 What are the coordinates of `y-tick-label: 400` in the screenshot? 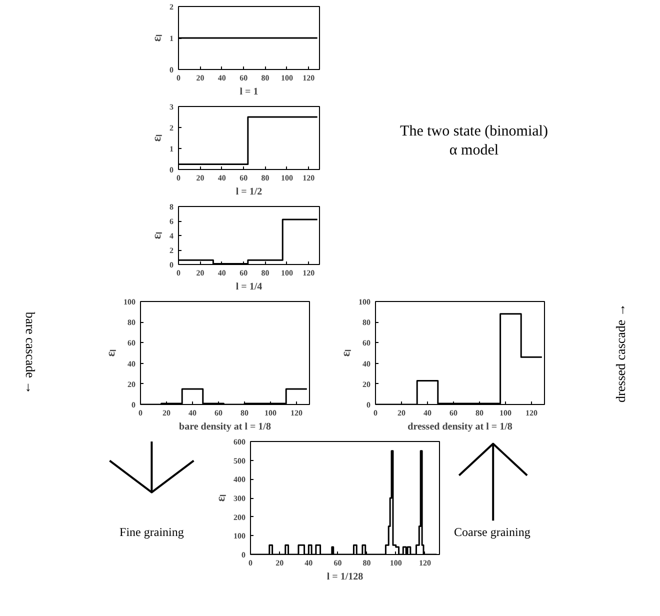 It's located at (240, 479).